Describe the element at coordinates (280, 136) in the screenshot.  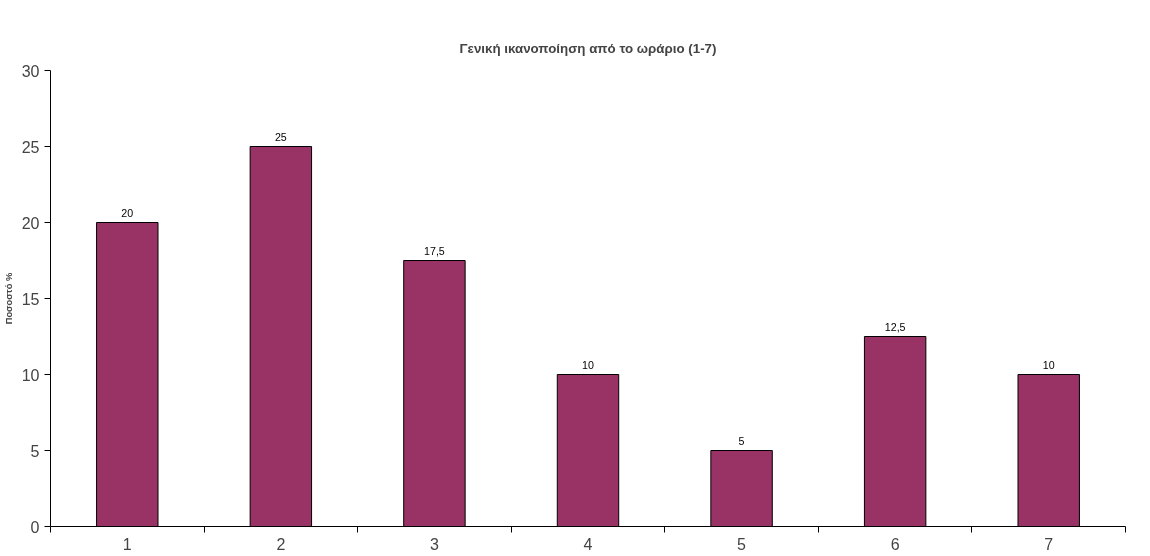
I see `data-label: 25` at that location.